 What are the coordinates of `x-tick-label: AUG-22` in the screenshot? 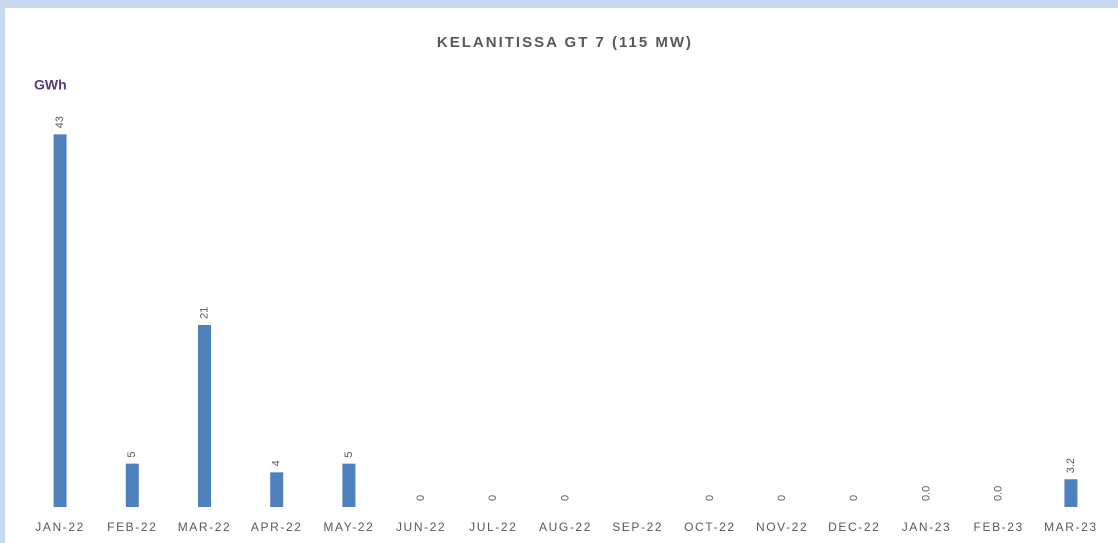 It's located at (565, 527).